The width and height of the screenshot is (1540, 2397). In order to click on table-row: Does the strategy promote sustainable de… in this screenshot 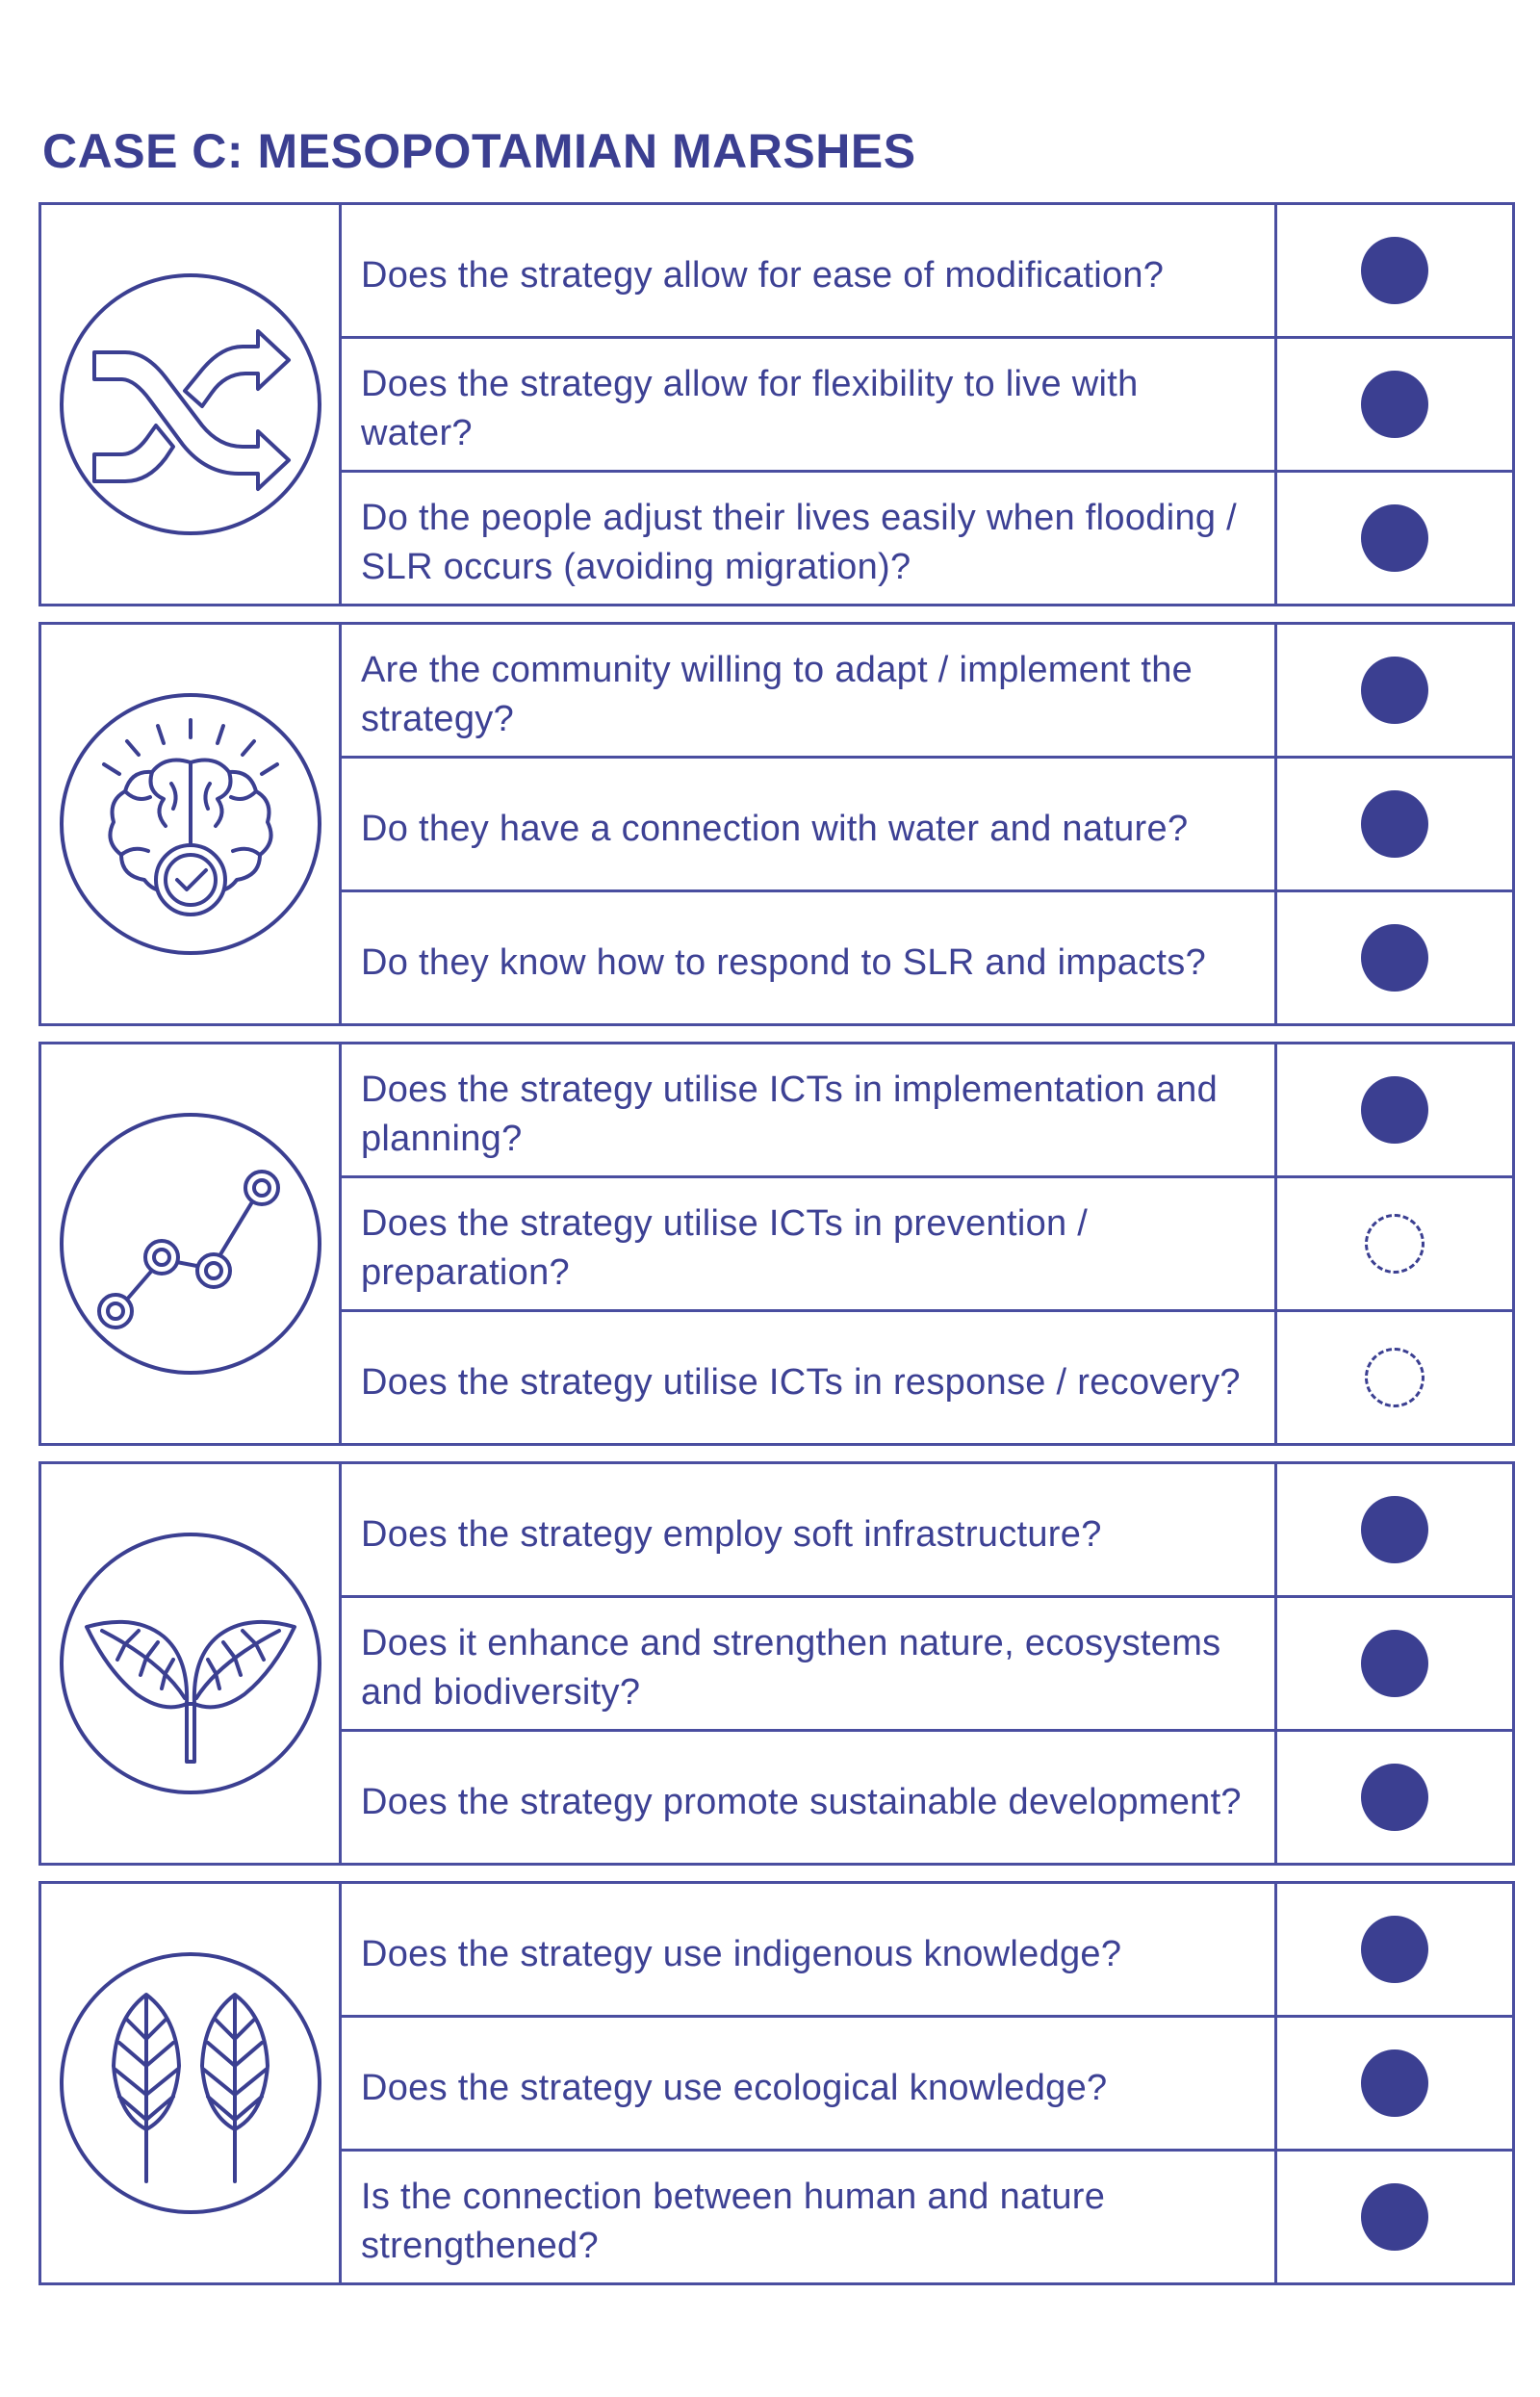, I will do `click(927, 1797)`.